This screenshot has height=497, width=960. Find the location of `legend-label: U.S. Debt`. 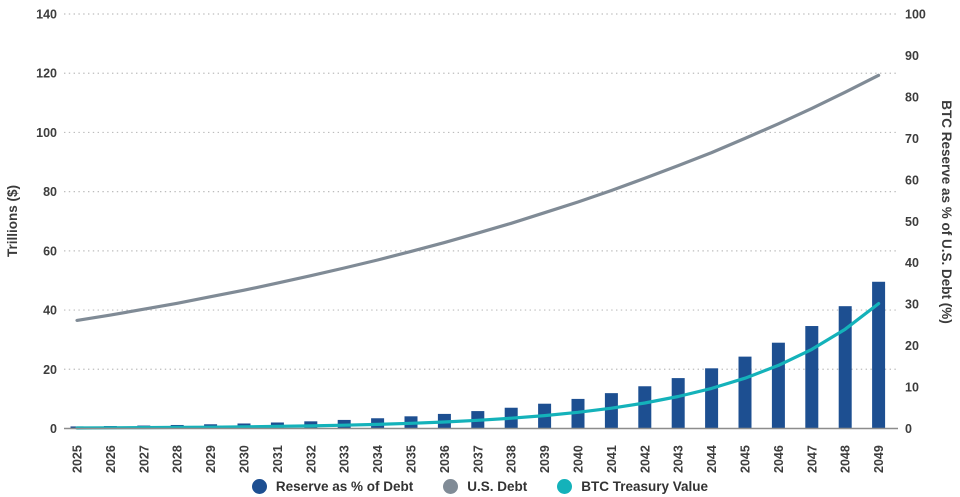

legend-label: U.S. Debt is located at coordinates (497, 486).